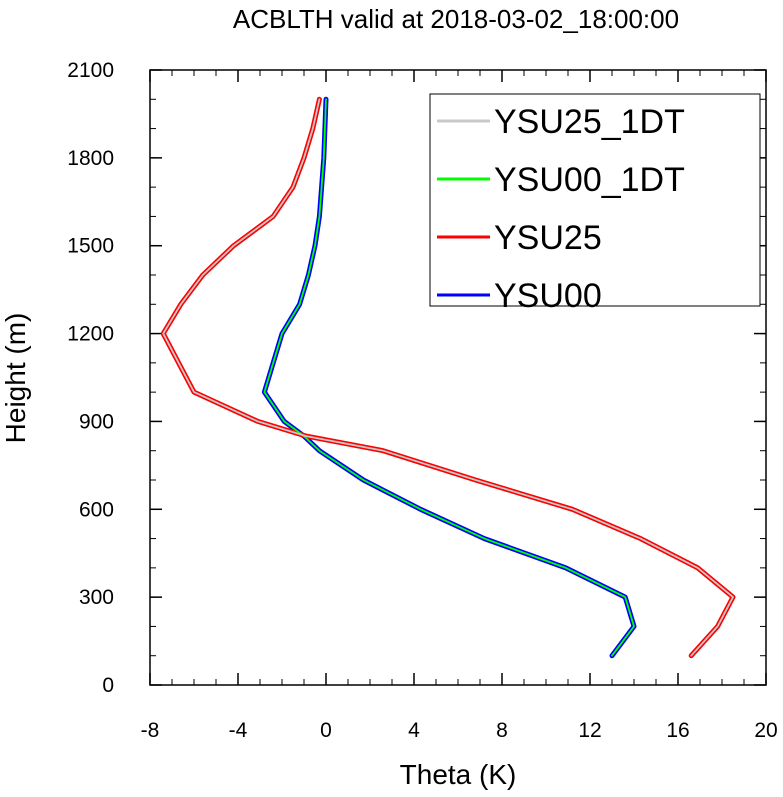 Image resolution: width=783 pixels, height=797 pixels. What do you see at coordinates (90, 246) in the screenshot?
I see `y-tick-label: 1500` at bounding box center [90, 246].